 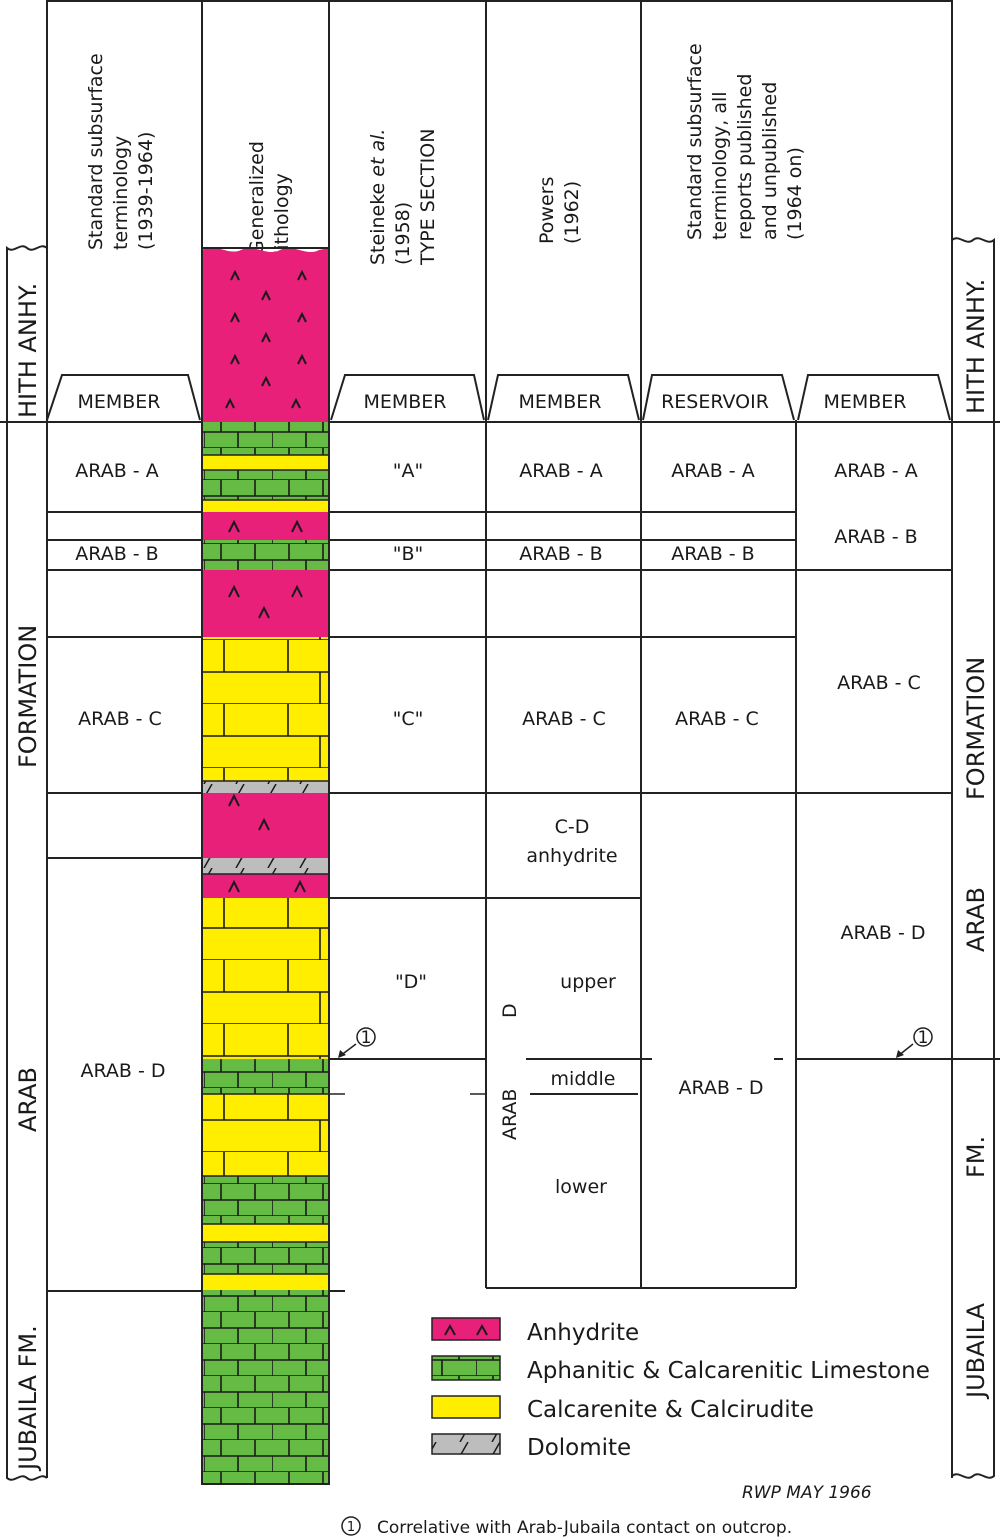 I want to click on header-tabs: MEMBER MEMBER MEMBER RESERVOIR MEMBER, so click(x=498, y=397).